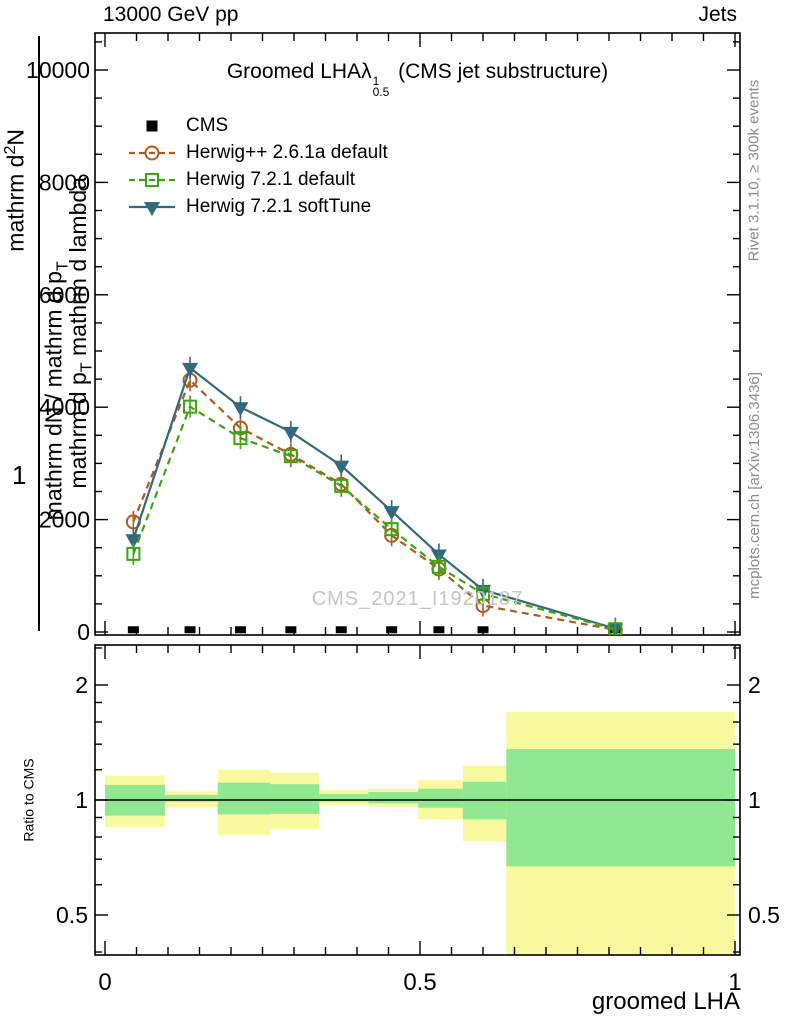  What do you see at coordinates (381, 92) in the screenshot?
I see `lambda-sub: 0.5` at bounding box center [381, 92].